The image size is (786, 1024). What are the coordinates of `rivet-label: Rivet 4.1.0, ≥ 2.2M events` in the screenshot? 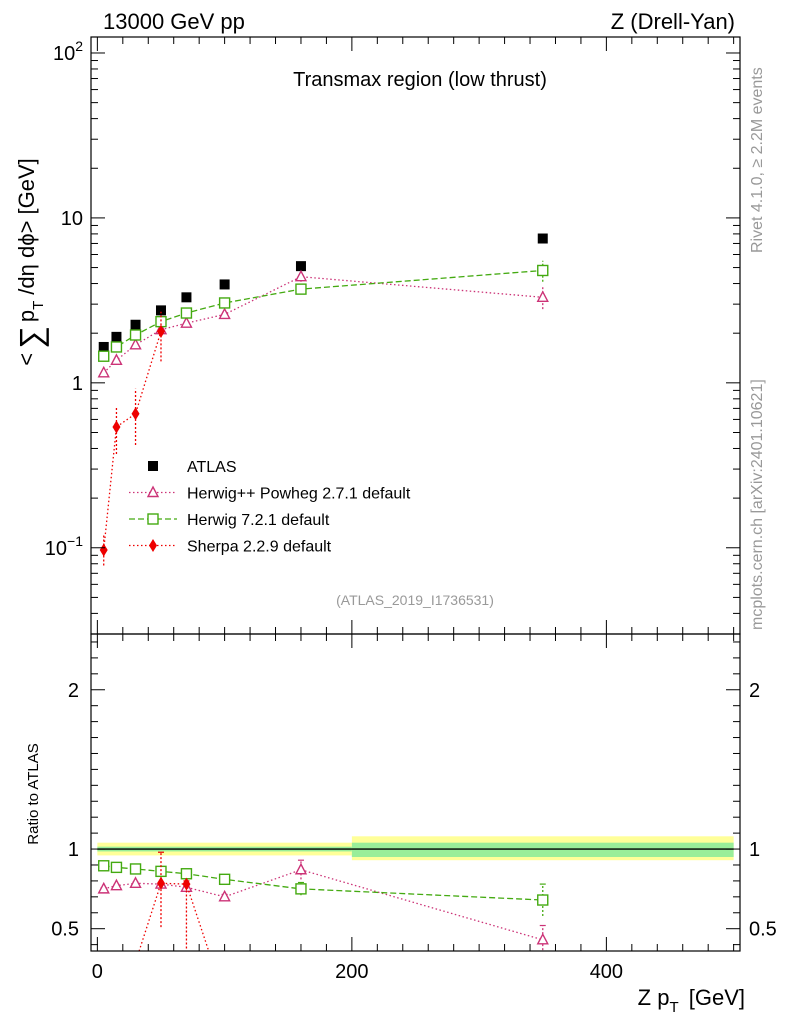 It's located at (757, 160).